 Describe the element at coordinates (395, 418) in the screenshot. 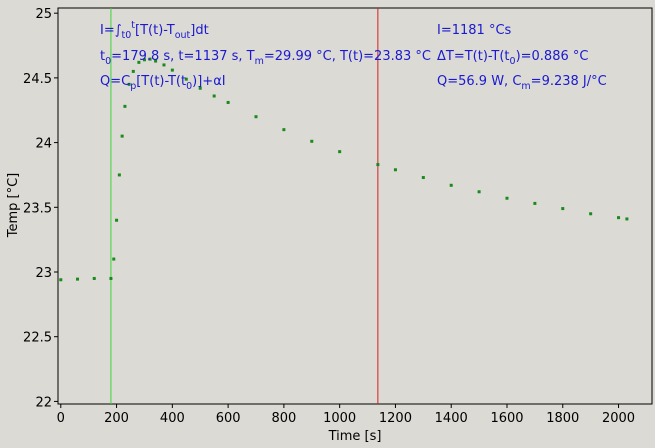

I see `x-tick-label: 1200` at that location.